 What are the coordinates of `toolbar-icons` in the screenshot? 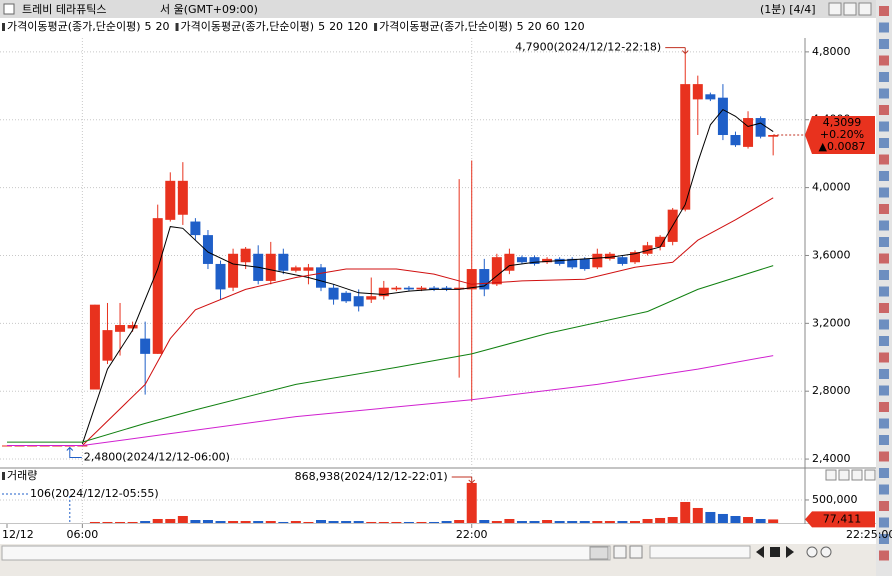 It's located at (884, 283).